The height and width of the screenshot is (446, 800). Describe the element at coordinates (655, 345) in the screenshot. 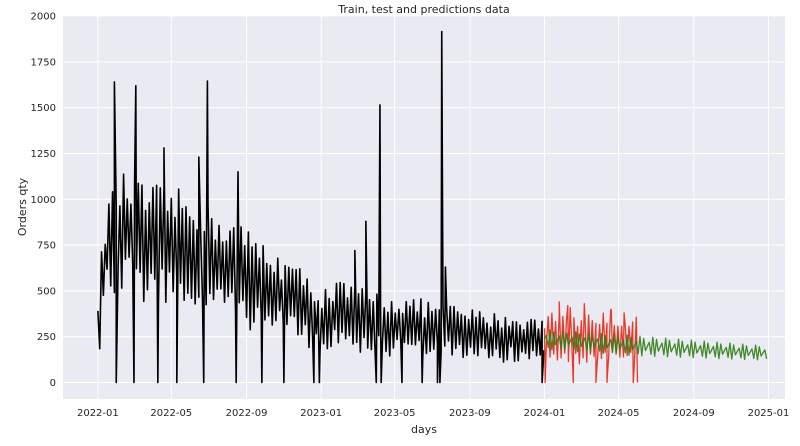

I see `series-line-predictions` at that location.